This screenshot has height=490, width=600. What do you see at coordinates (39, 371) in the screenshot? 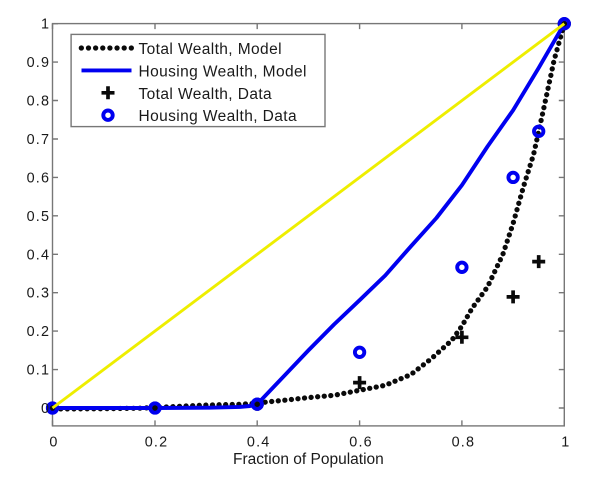
I see `svg-text: 0.1` at bounding box center [39, 371].